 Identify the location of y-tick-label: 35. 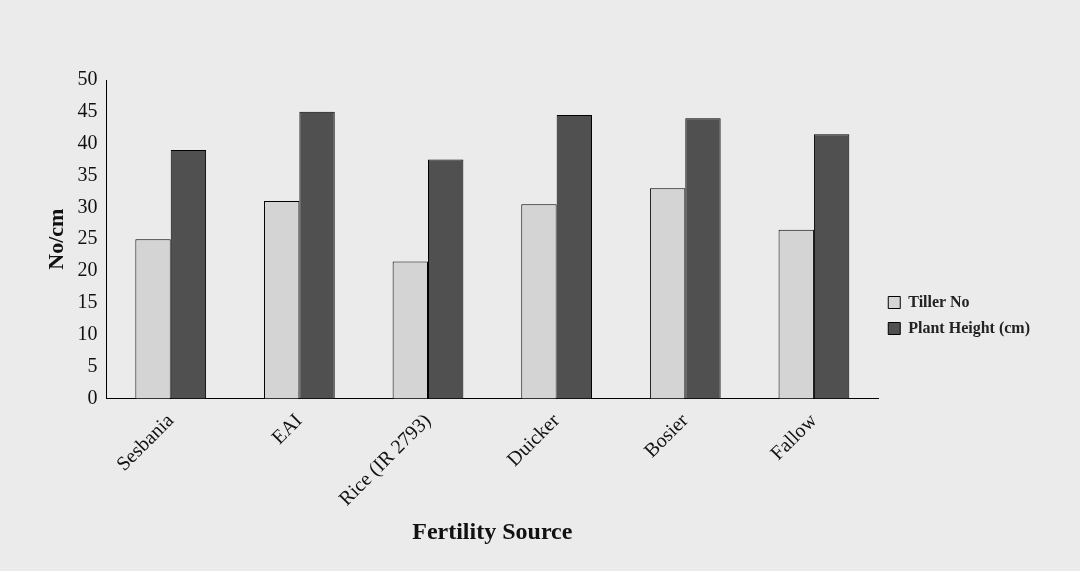
(87, 173).